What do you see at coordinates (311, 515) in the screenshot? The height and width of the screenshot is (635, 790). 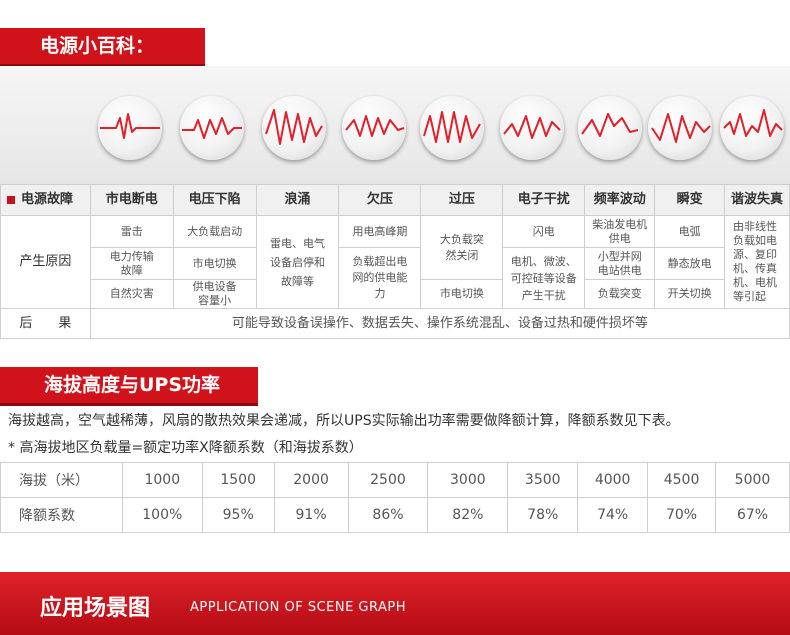 I see `factor-cell: 91%` at bounding box center [311, 515].